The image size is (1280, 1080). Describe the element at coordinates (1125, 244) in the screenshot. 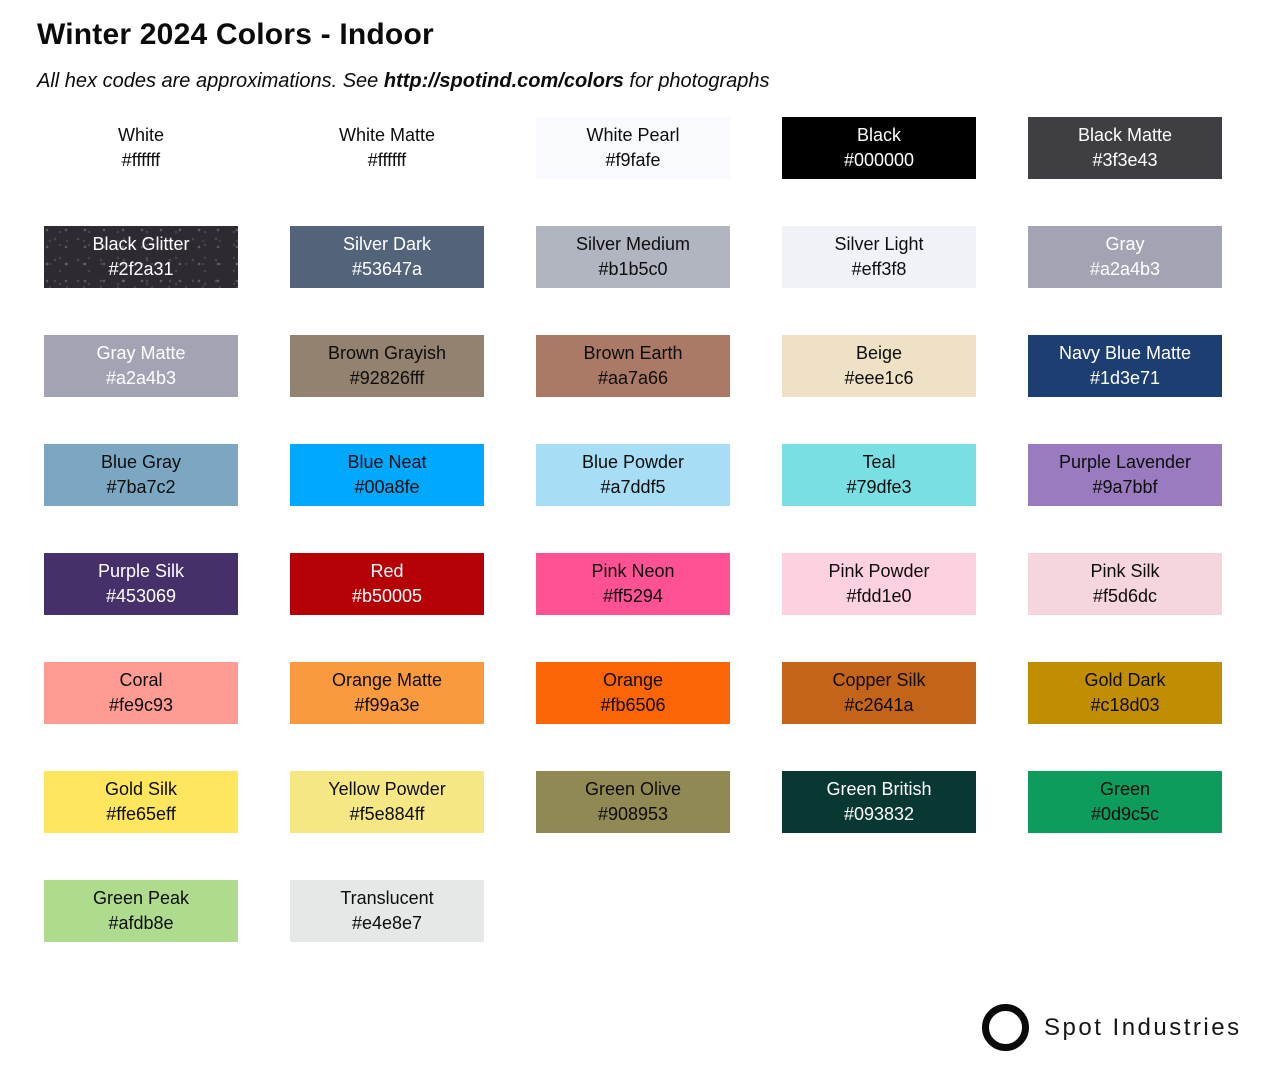

I see `color-name: Gray` at that location.